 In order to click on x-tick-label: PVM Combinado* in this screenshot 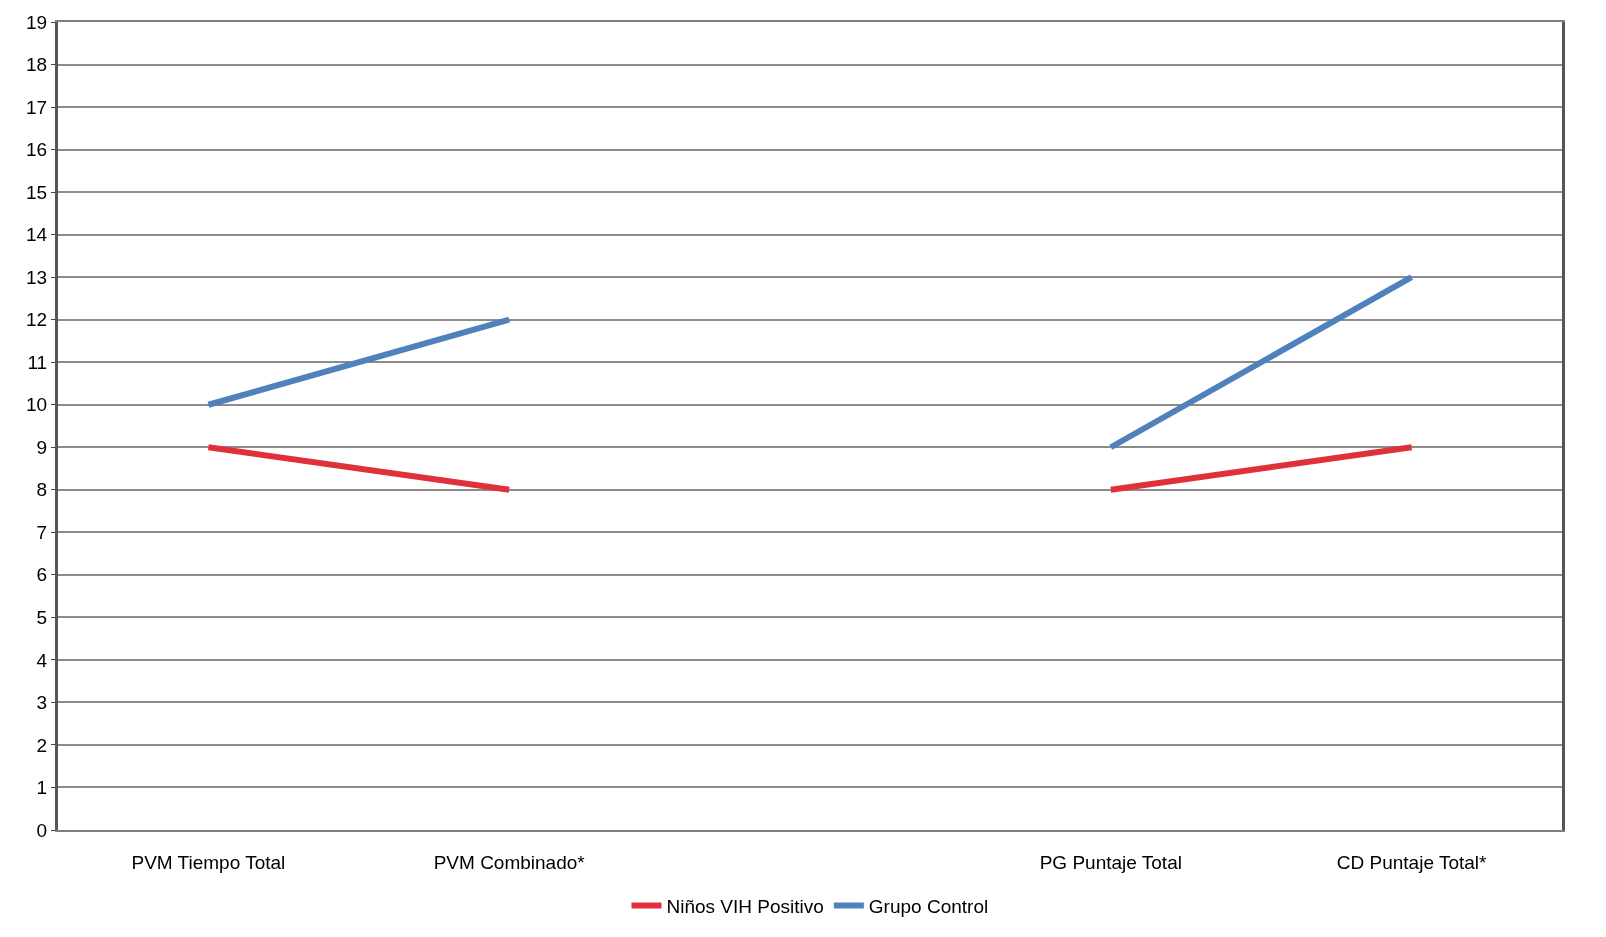, I will do `click(509, 862)`.